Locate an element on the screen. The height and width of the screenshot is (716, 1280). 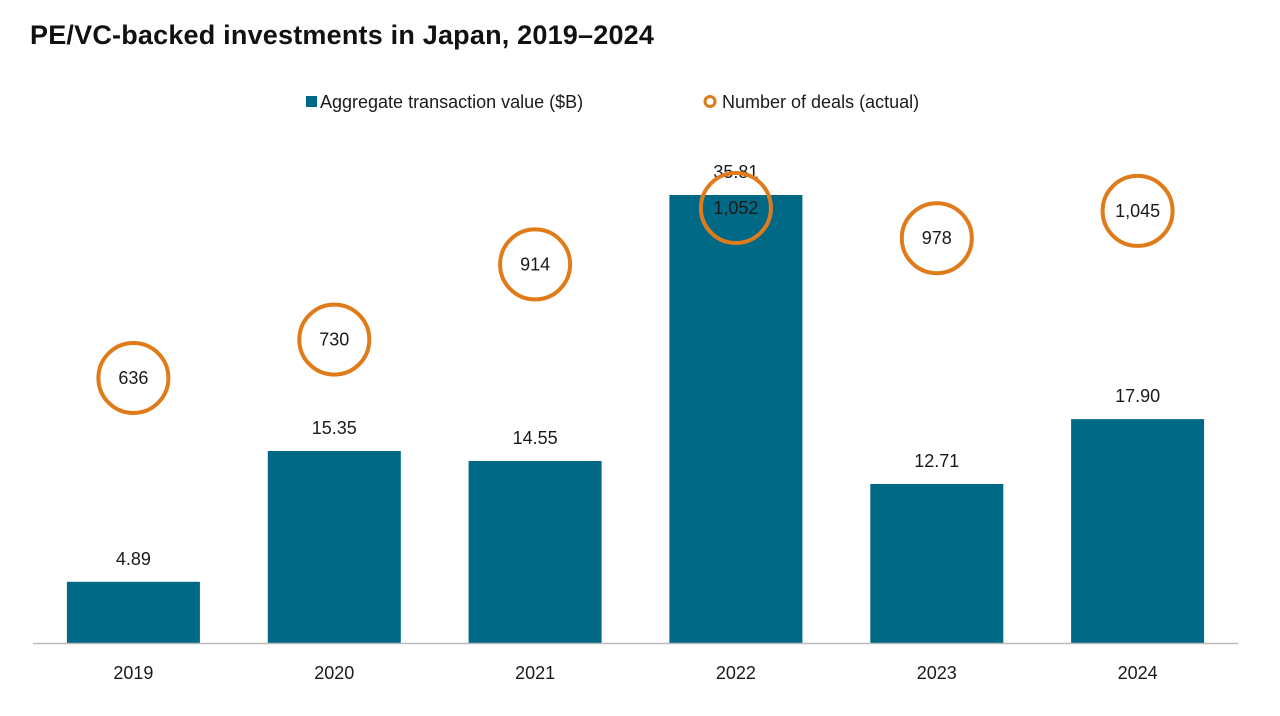
deal-count-label-2020: 730 is located at coordinates (334, 340).